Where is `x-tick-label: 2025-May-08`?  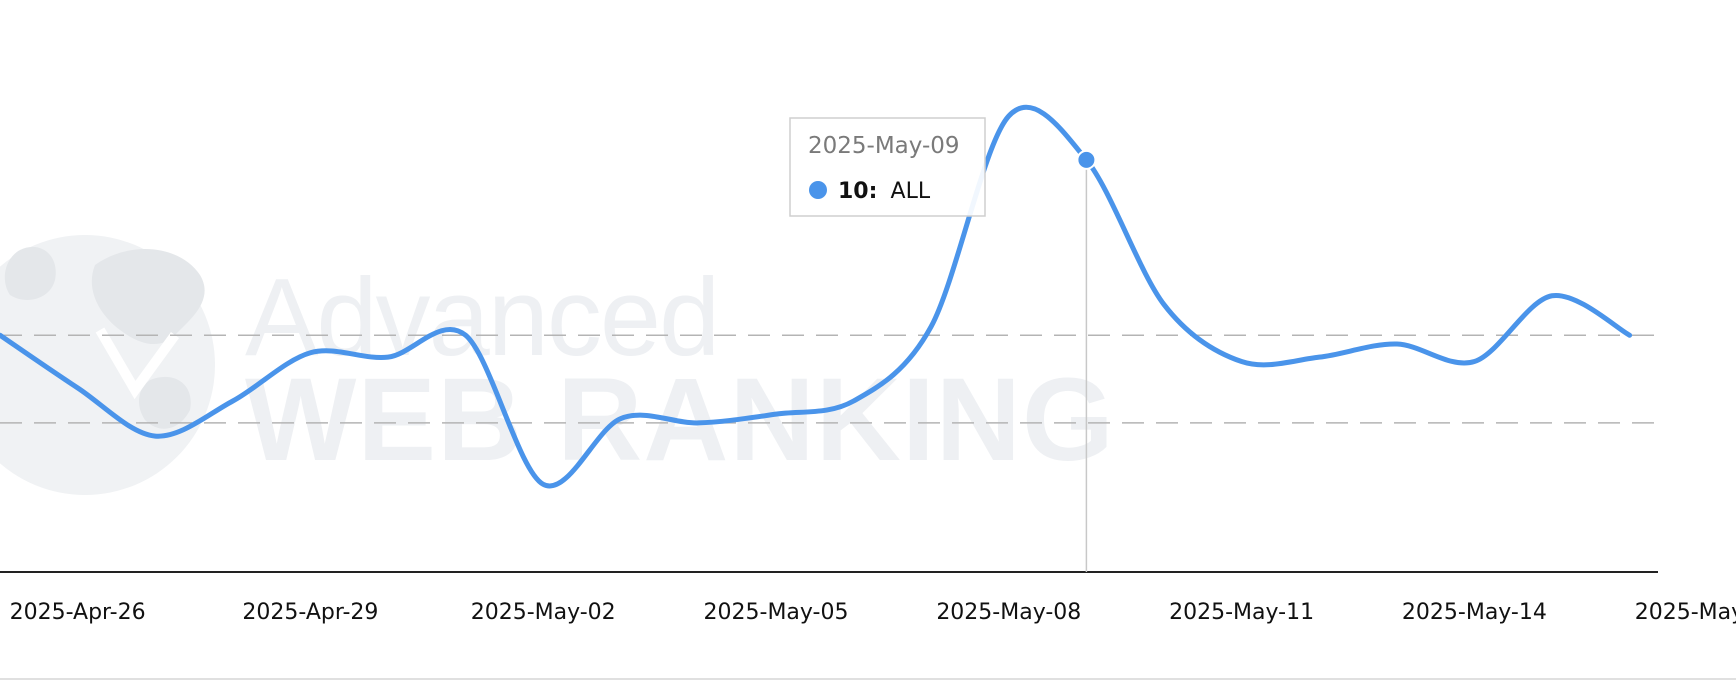 x-tick-label: 2025-May-08 is located at coordinates (1008, 612).